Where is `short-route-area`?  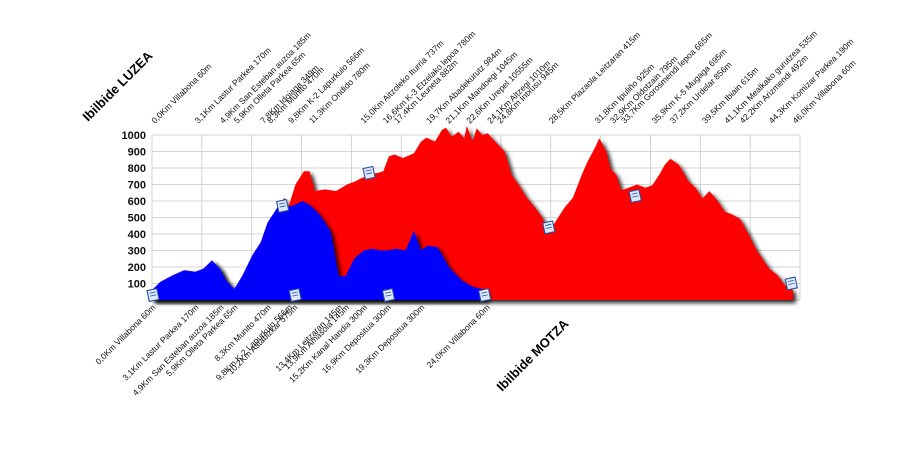 short-route-area is located at coordinates (319, 250).